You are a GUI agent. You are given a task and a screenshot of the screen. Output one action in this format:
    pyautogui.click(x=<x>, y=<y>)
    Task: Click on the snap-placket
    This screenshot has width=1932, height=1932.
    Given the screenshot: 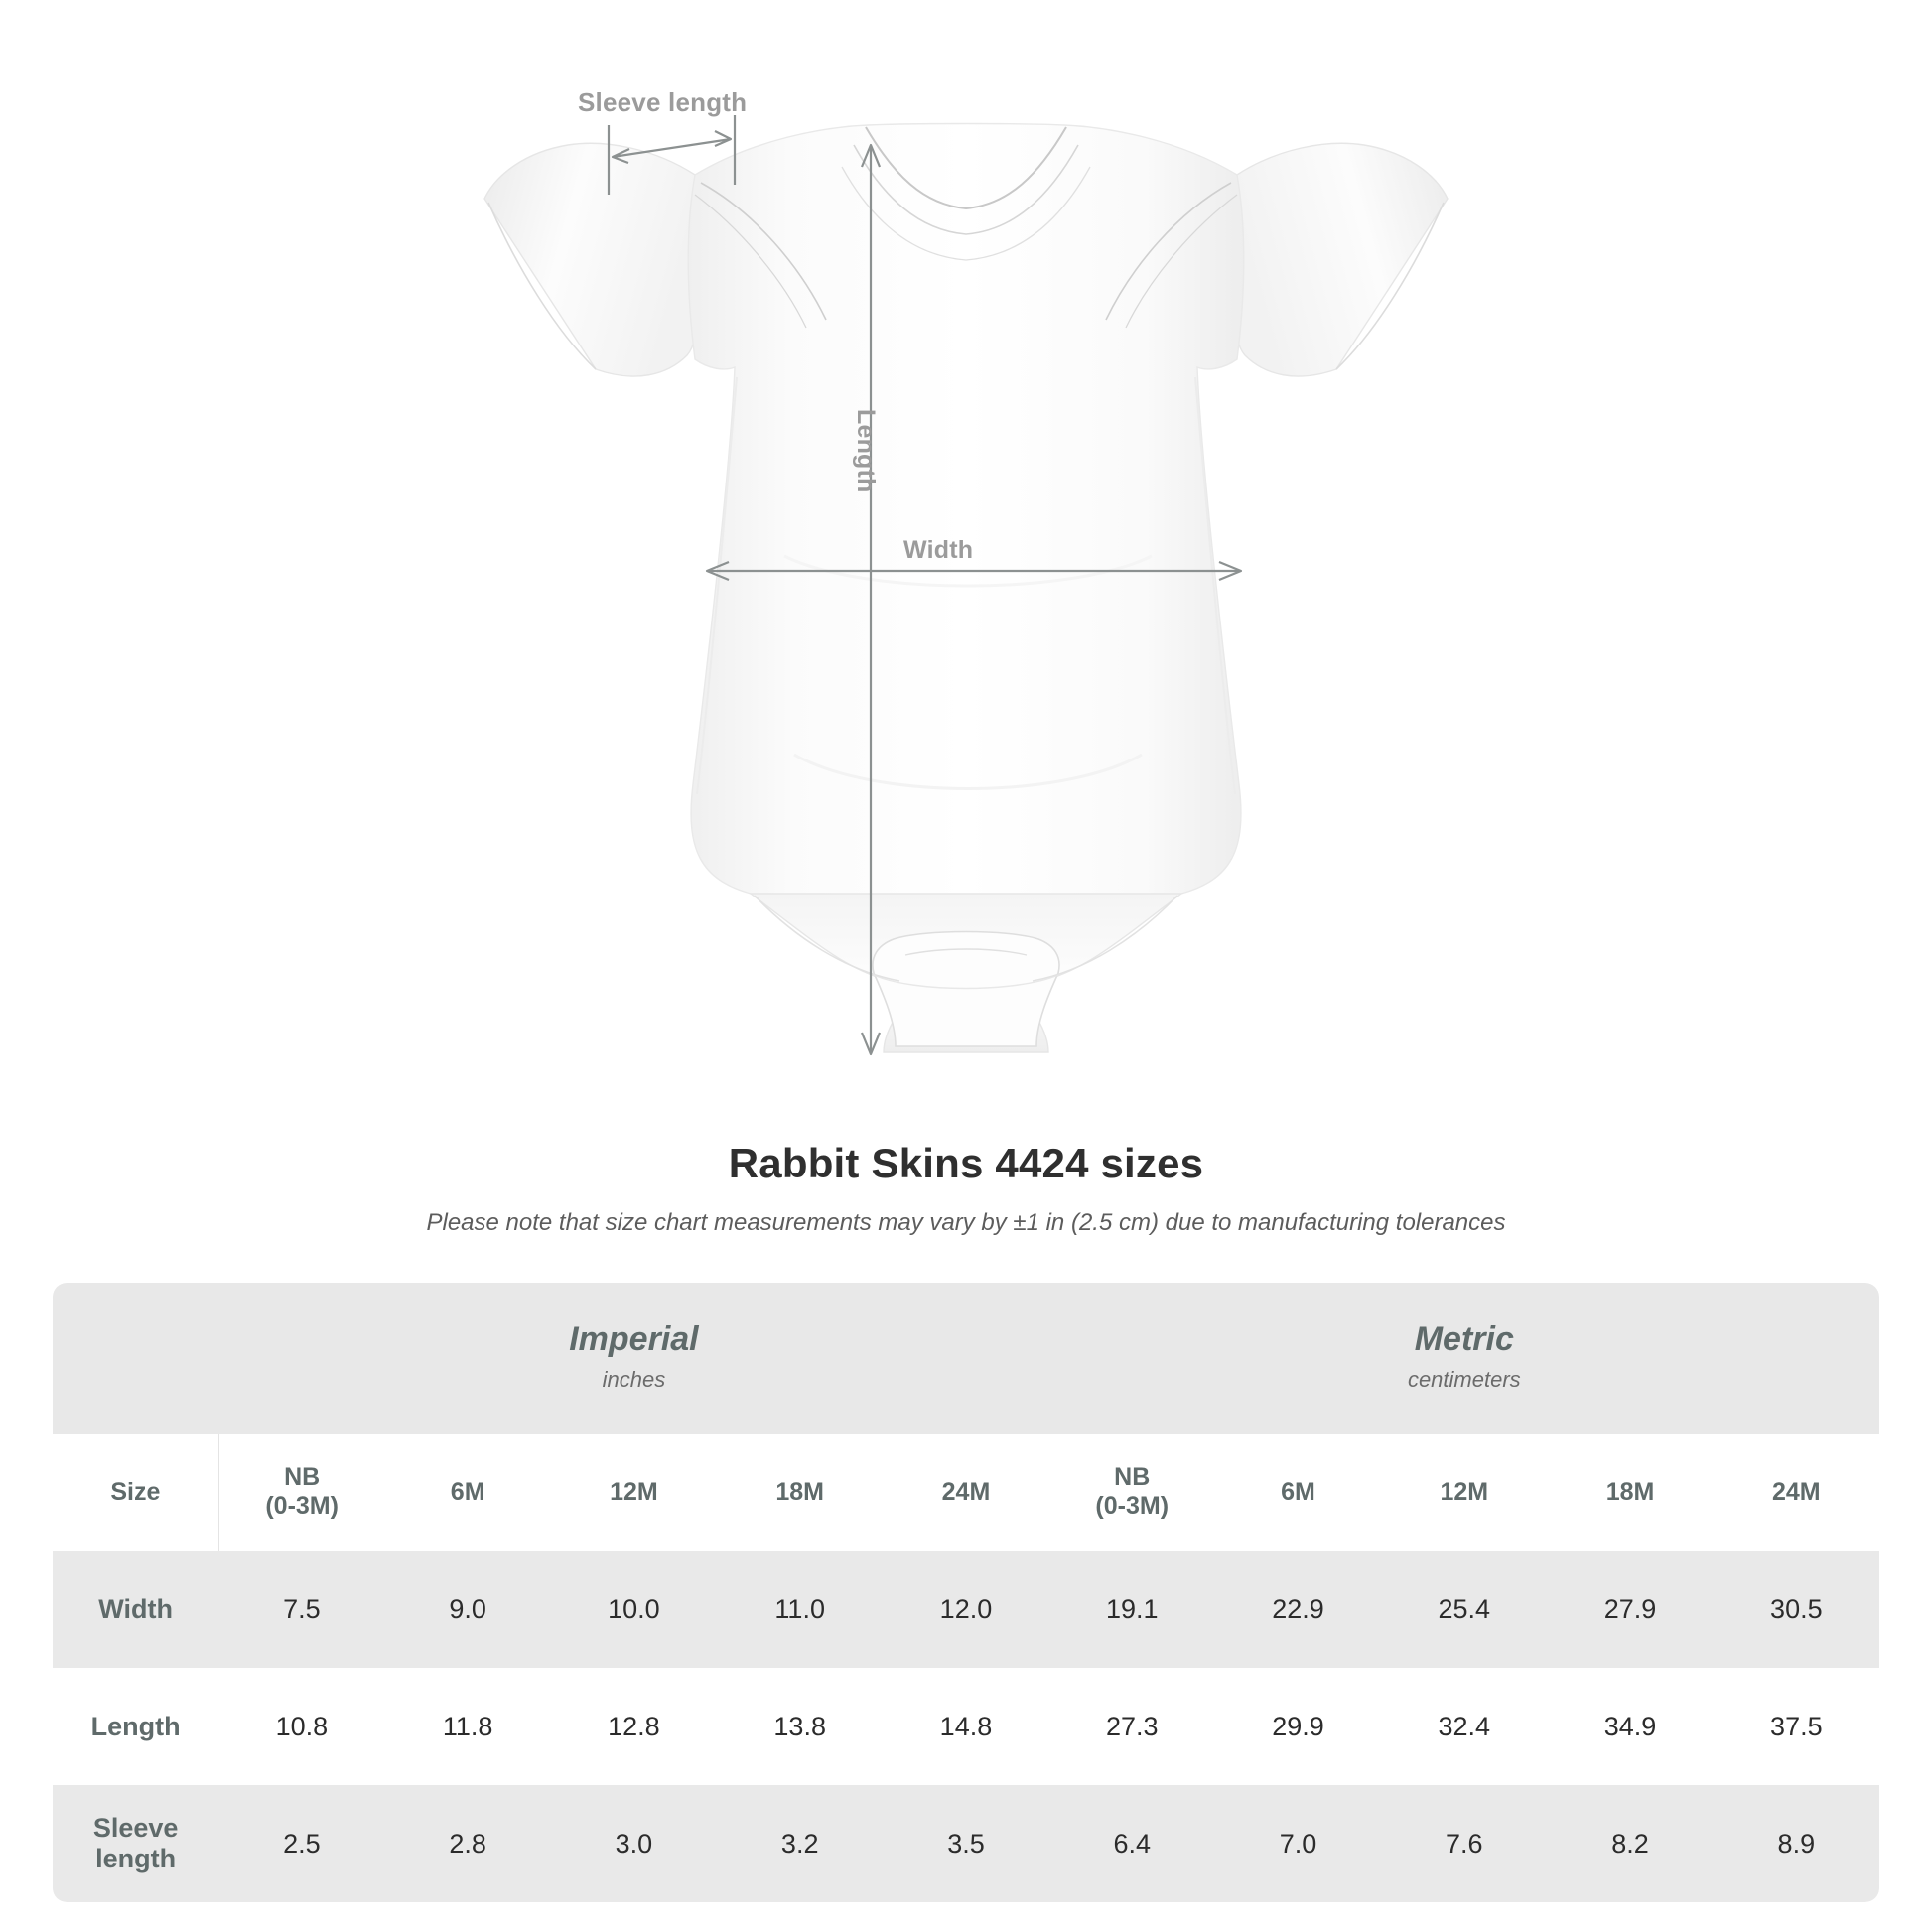 What is the action you would take?
    pyautogui.click(x=966, y=988)
    